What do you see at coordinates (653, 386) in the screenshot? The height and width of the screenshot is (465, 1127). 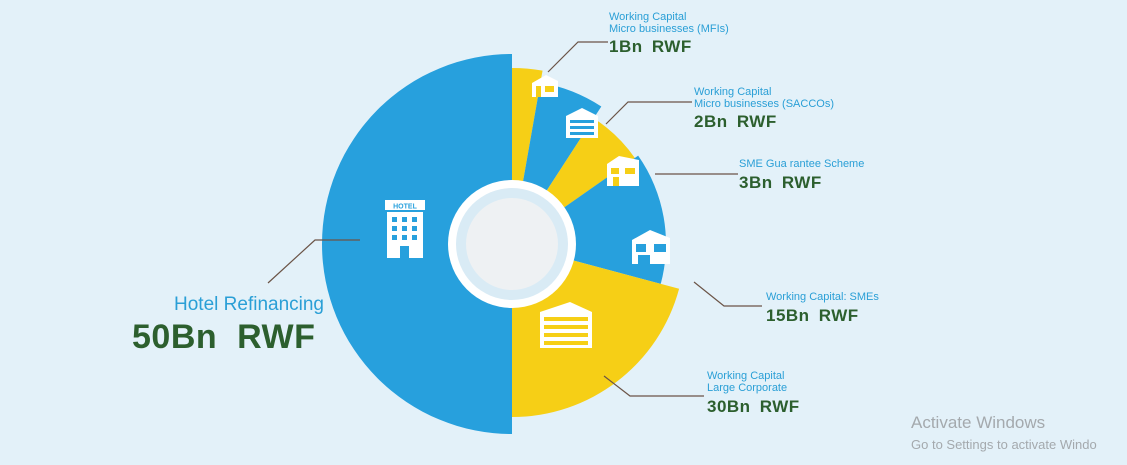 I see `leader-line-large` at bounding box center [653, 386].